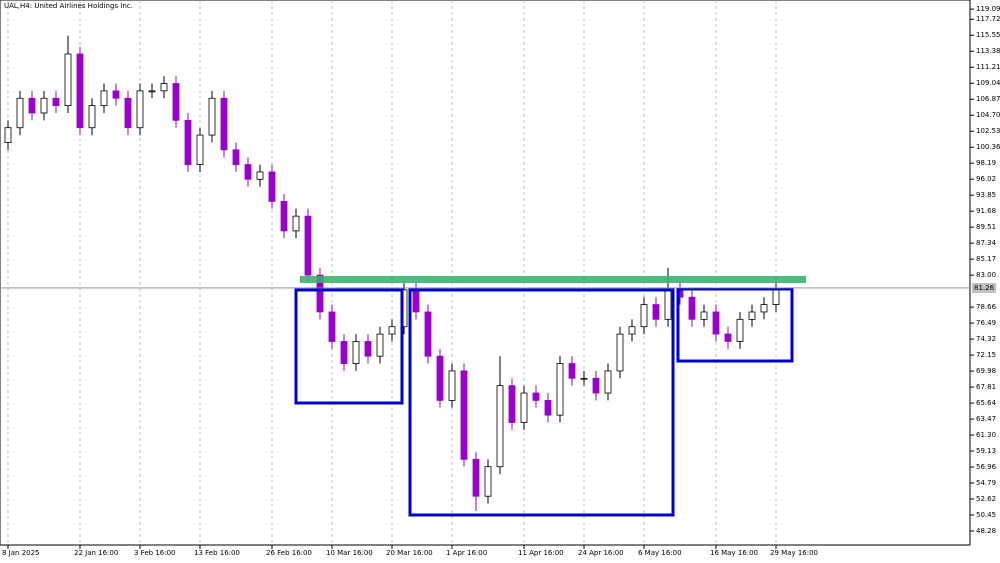 This screenshot has height=563, width=1000. I want to click on y-tick-label: 87.34, so click(986, 243).